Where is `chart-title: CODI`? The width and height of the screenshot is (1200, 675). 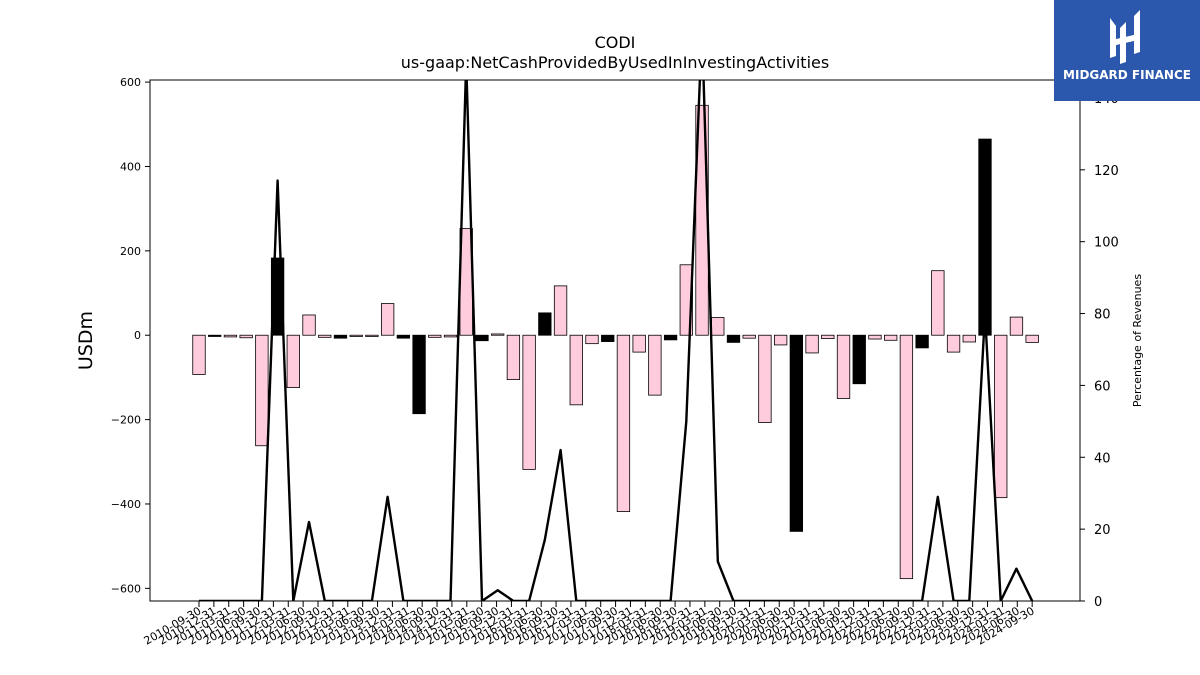 chart-title: CODI is located at coordinates (615, 42).